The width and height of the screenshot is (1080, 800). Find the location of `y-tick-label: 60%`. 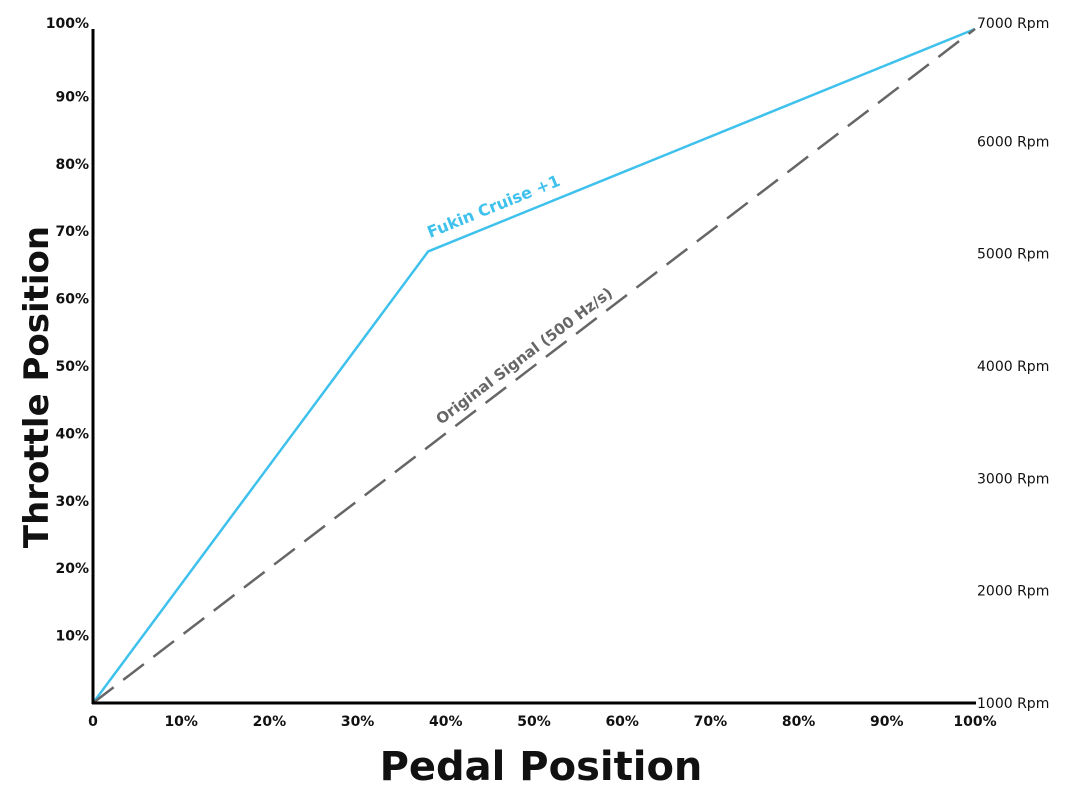

y-tick-label: 60% is located at coordinates (72, 300).